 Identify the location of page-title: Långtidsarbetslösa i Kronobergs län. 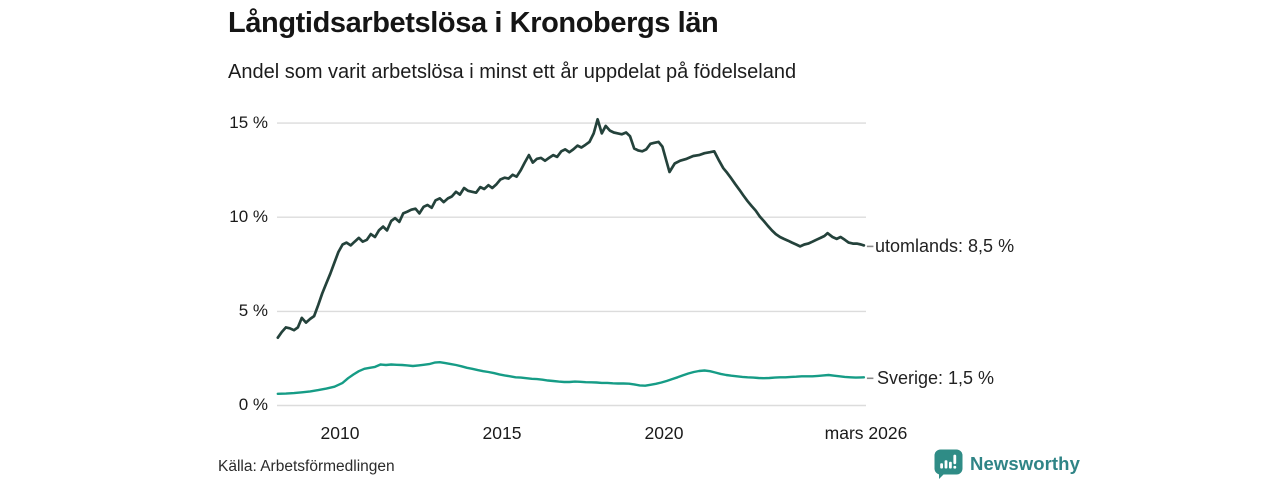
(473, 23).